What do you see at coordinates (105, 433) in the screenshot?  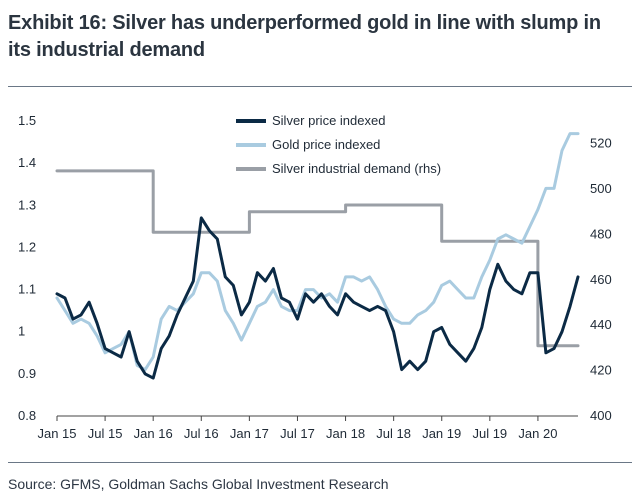 I see `x-tick-label: Jul 15` at bounding box center [105, 433].